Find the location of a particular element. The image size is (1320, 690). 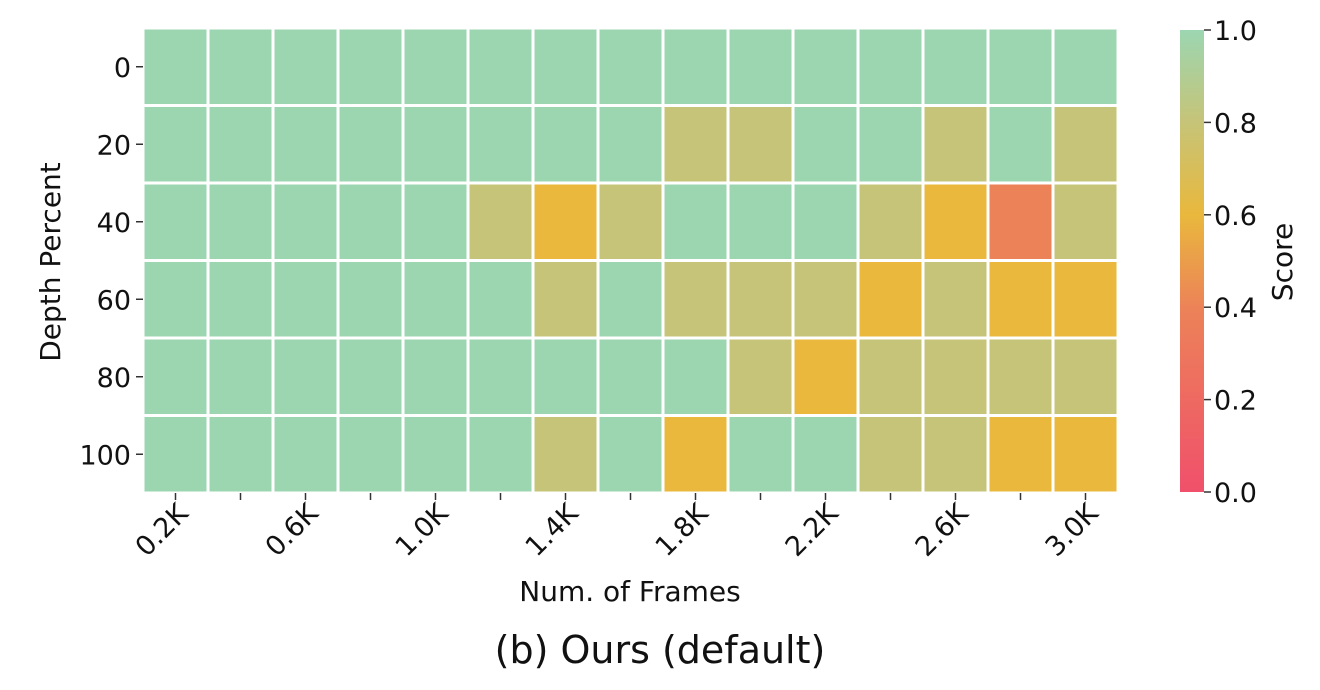

x-axis-ticks: 0.2K 0.6K 1.0K 1.4K 1.8K 2.2K 2.6K 3.0K is located at coordinates (618, 528).